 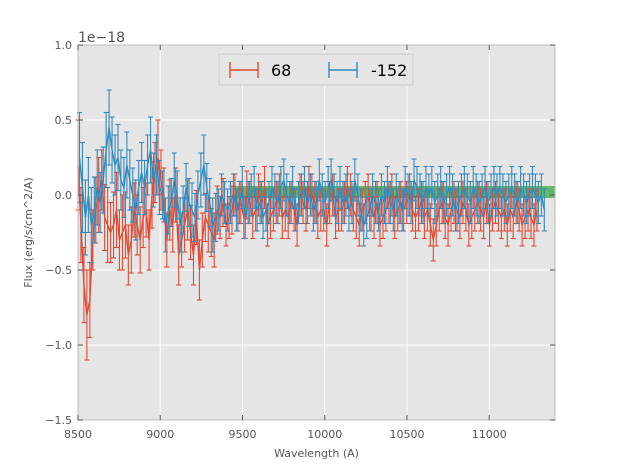 What do you see at coordinates (58, 270) in the screenshot?
I see `y-tick-label: −0.5` at bounding box center [58, 270].